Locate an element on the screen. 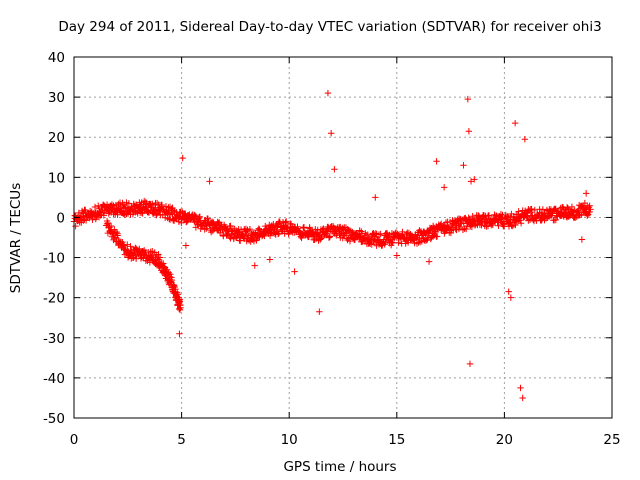 The height and width of the screenshot is (480, 640). y-tick-label: -40 is located at coordinates (54, 379).